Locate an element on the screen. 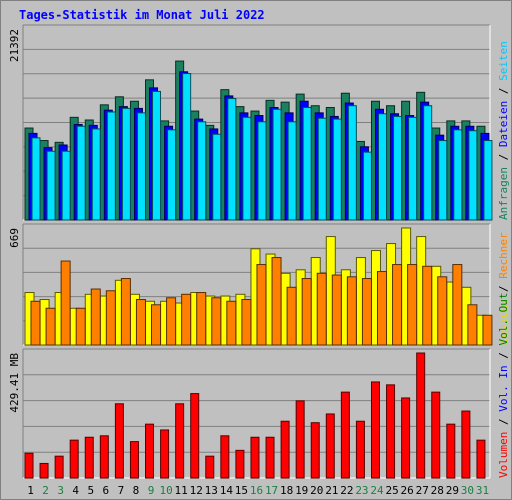 This screenshot has width=512, height=500. x-tick-day-27: 27 is located at coordinates (422, 490).